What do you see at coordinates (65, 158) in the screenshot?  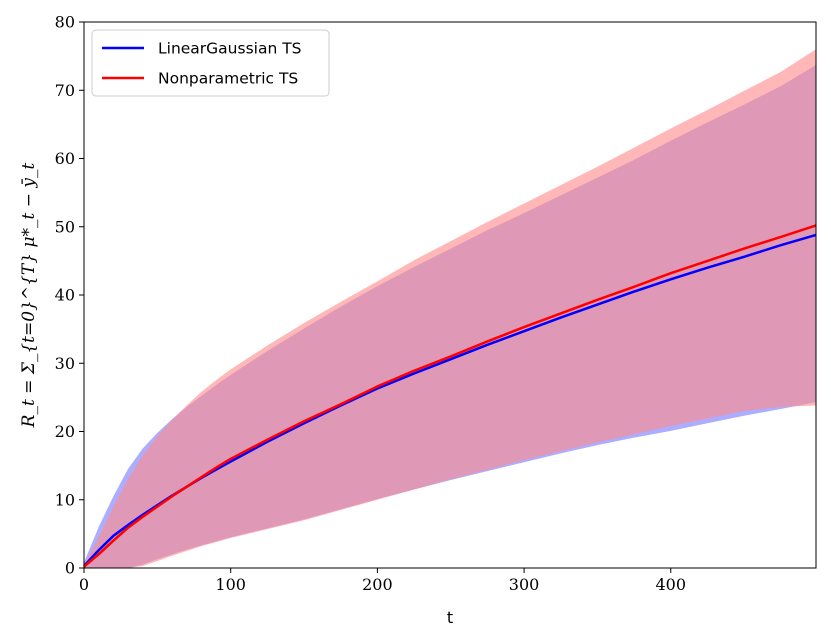 I see `y-tick-label: 60` at bounding box center [65, 158].